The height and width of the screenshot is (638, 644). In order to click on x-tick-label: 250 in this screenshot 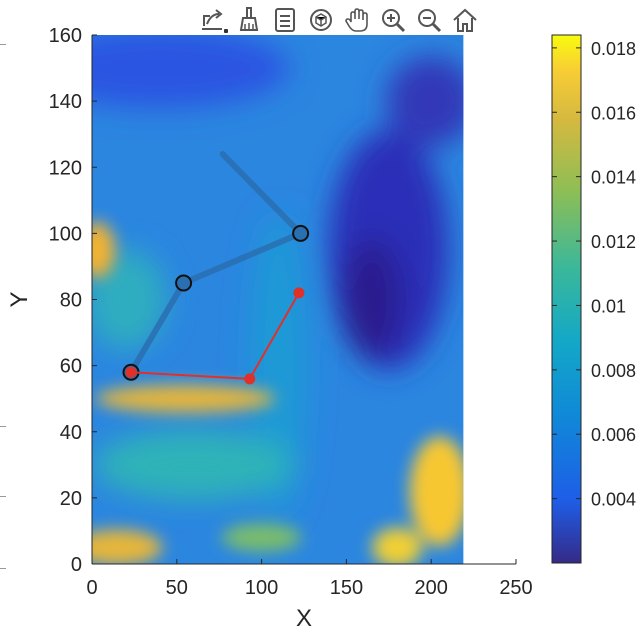, I will do `click(515, 588)`.